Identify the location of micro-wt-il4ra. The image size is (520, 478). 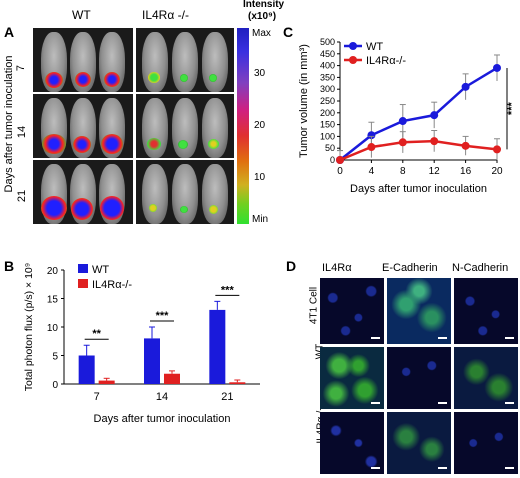
(352, 378).